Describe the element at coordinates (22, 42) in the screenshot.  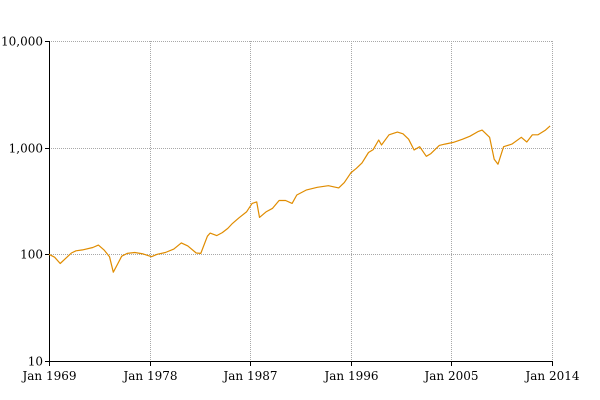
I see `y-tick-label: 10,000` at that location.